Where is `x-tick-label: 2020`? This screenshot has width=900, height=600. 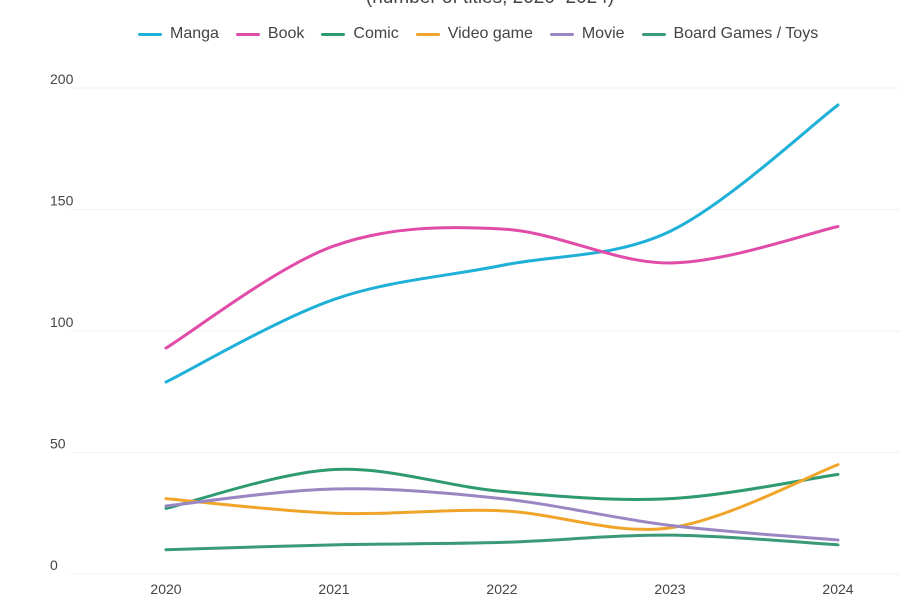
x-tick-label: 2020 is located at coordinates (165, 589).